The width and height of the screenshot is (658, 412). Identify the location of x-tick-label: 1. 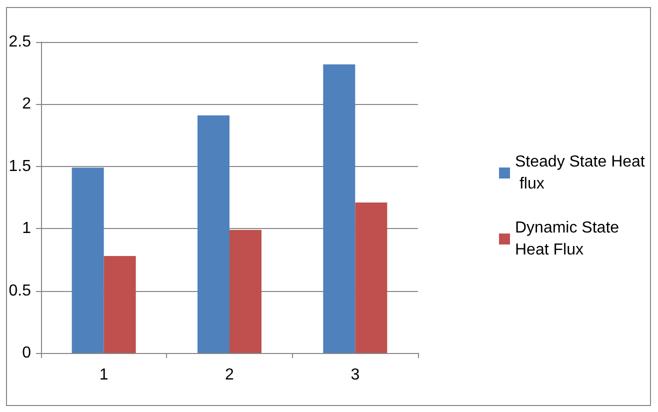
(103, 375).